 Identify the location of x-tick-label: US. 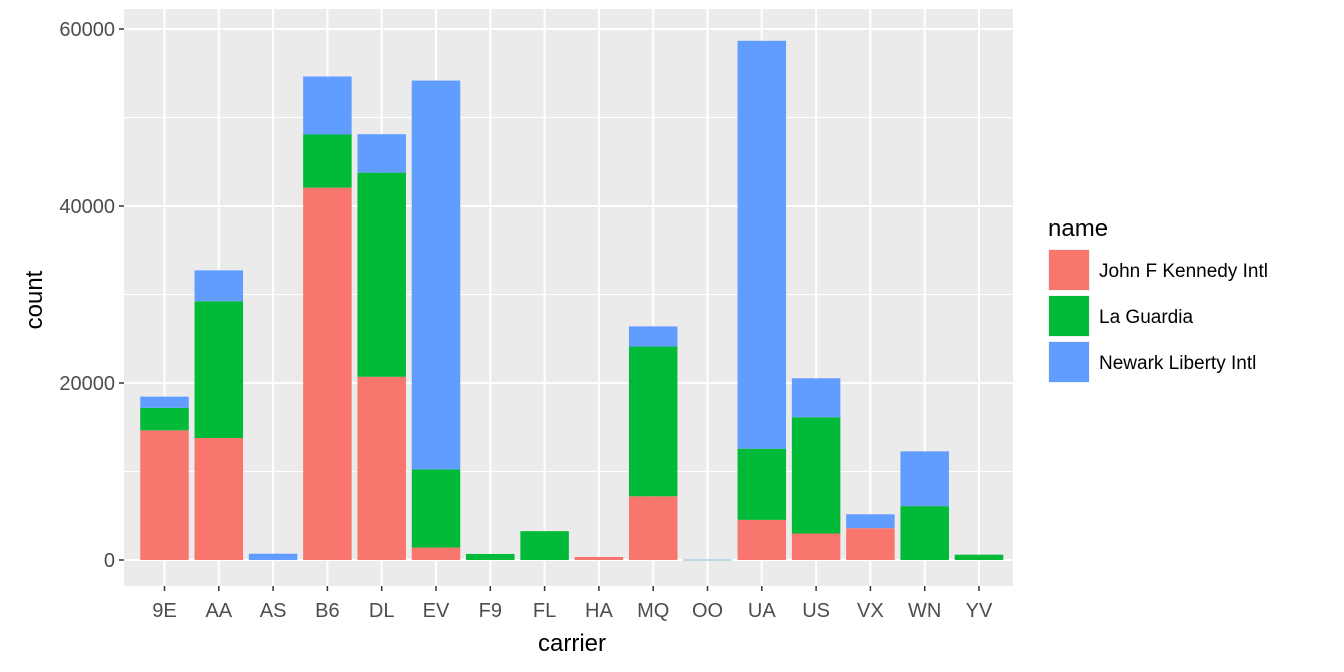
(816, 611).